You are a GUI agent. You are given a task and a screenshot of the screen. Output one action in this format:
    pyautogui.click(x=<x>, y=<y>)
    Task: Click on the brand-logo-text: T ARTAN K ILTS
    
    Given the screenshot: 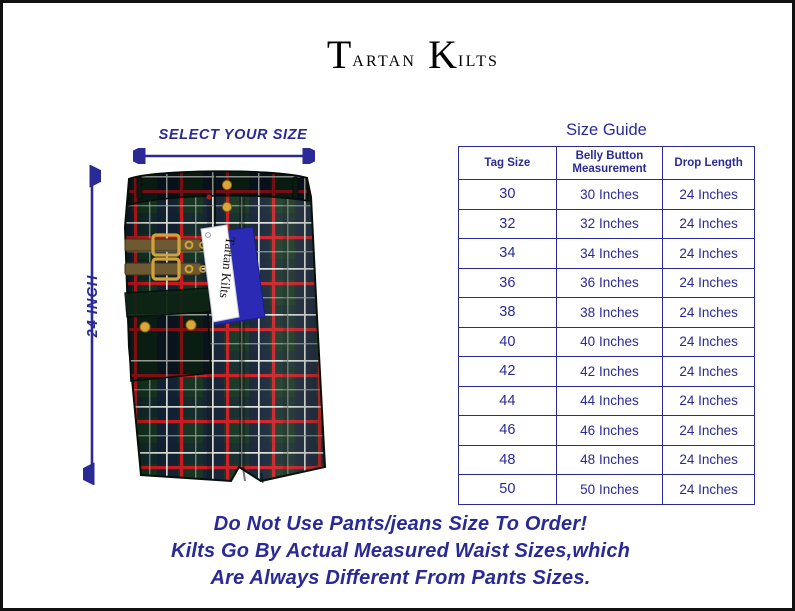 What is the action you would take?
    pyautogui.click(x=413, y=54)
    